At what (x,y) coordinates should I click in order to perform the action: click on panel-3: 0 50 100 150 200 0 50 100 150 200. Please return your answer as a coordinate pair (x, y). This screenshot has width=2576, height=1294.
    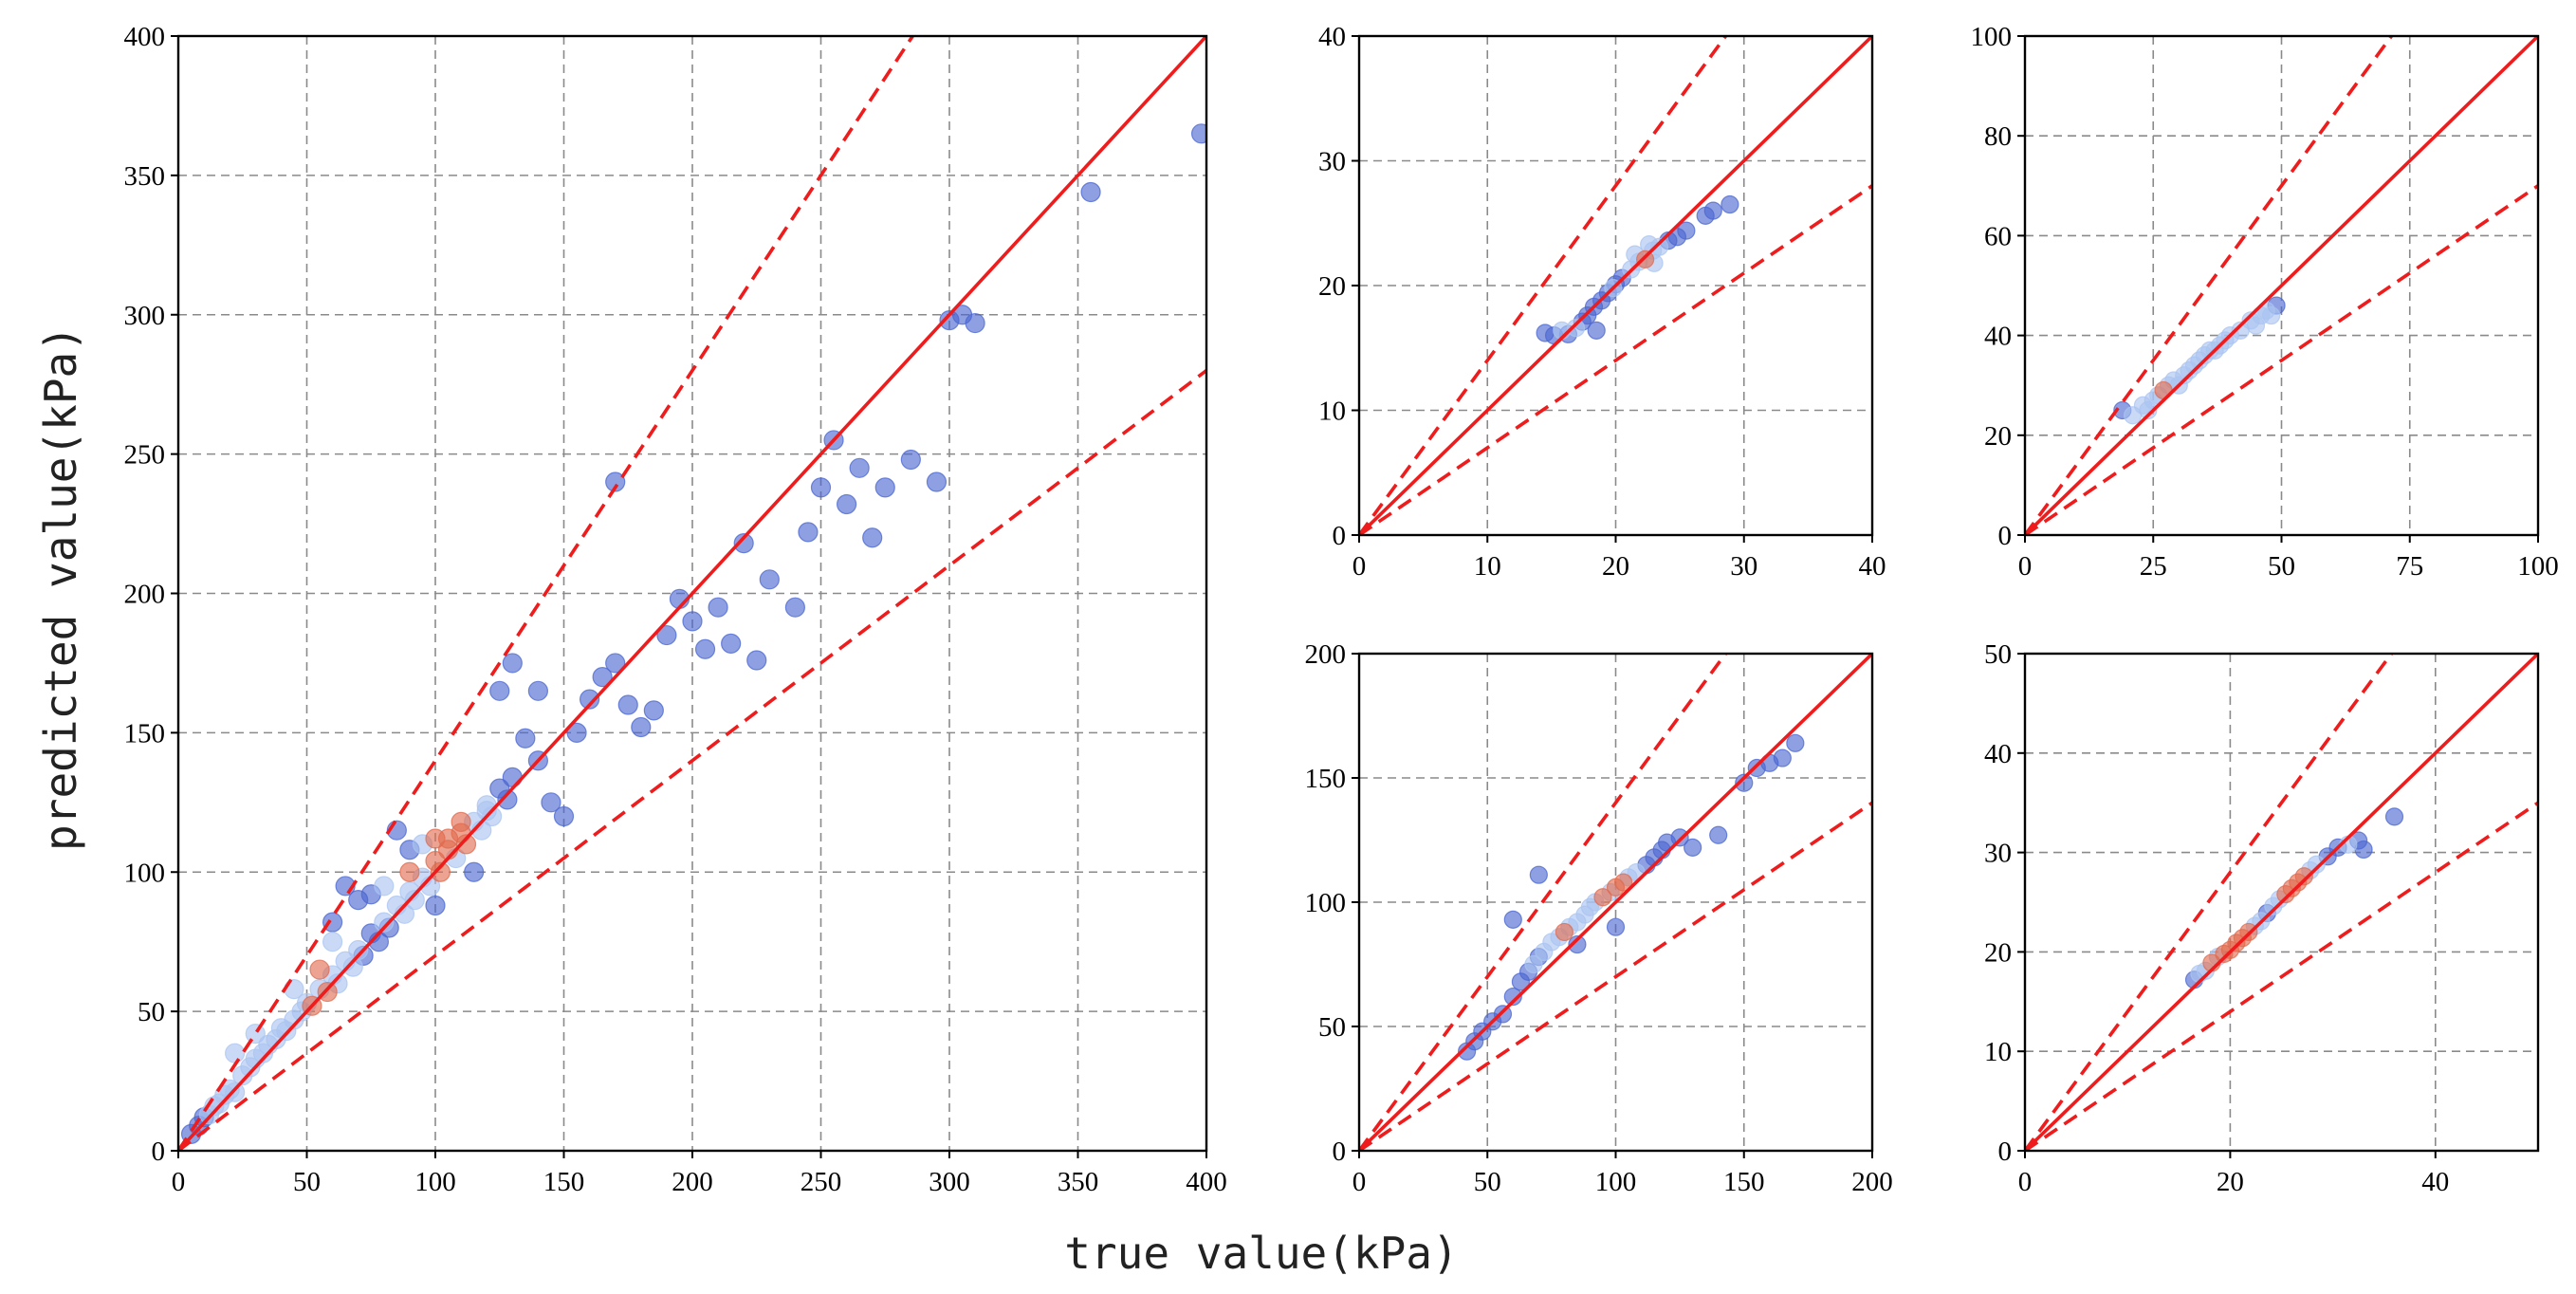
    Looking at the image, I should click on (1599, 918).